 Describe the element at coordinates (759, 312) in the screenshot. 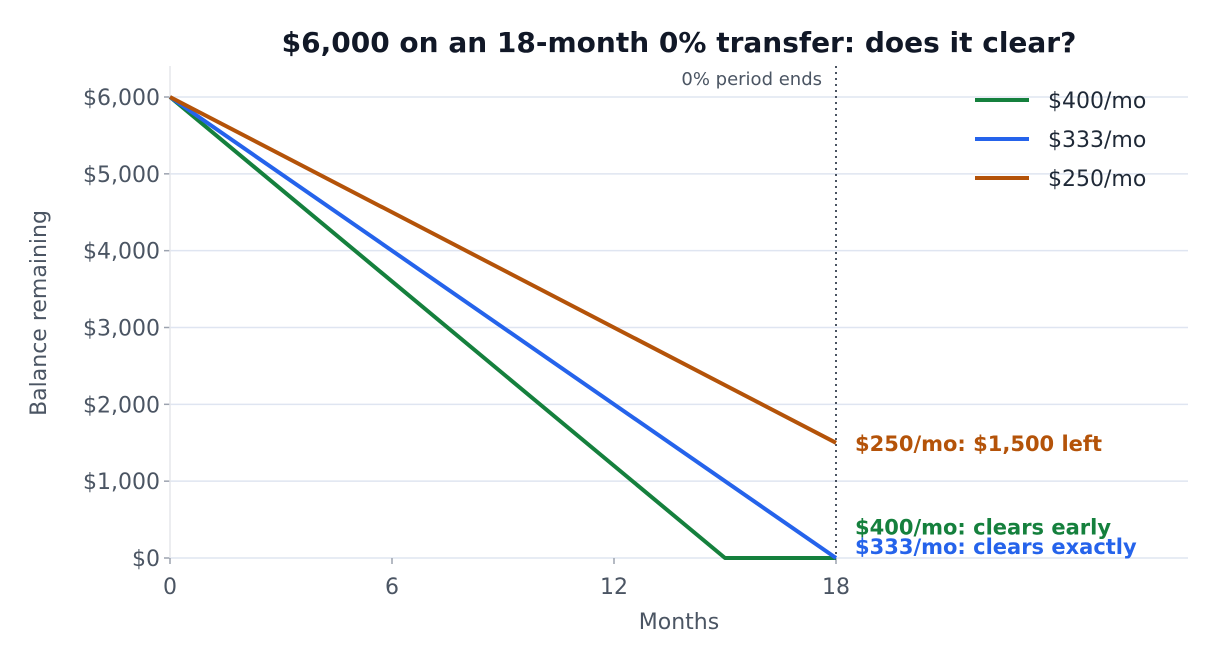

I see `vline-layer: 0% period ends` at that location.